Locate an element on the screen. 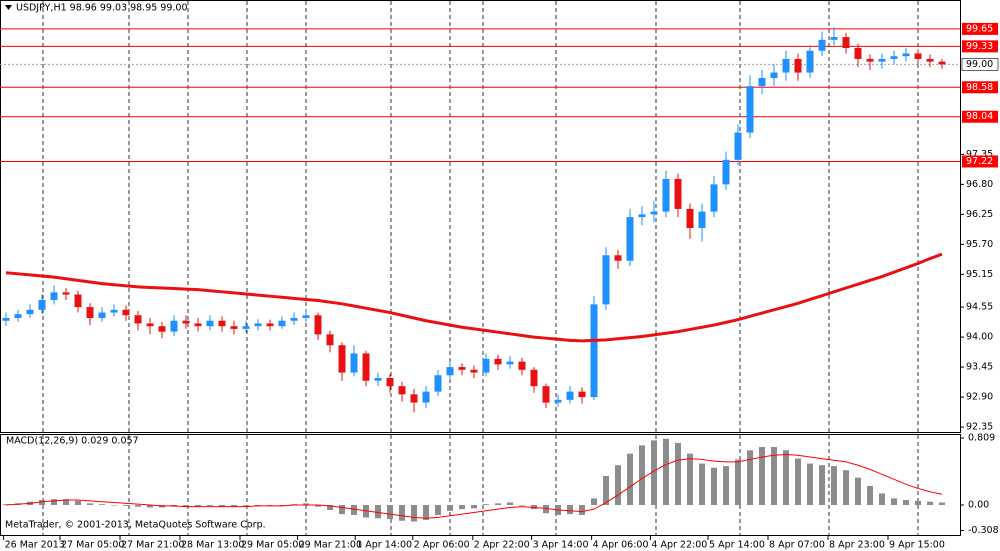 The width and height of the screenshot is (1000, 551). x-tick-label: 29 Mar 21:00 is located at coordinates (330, 545).